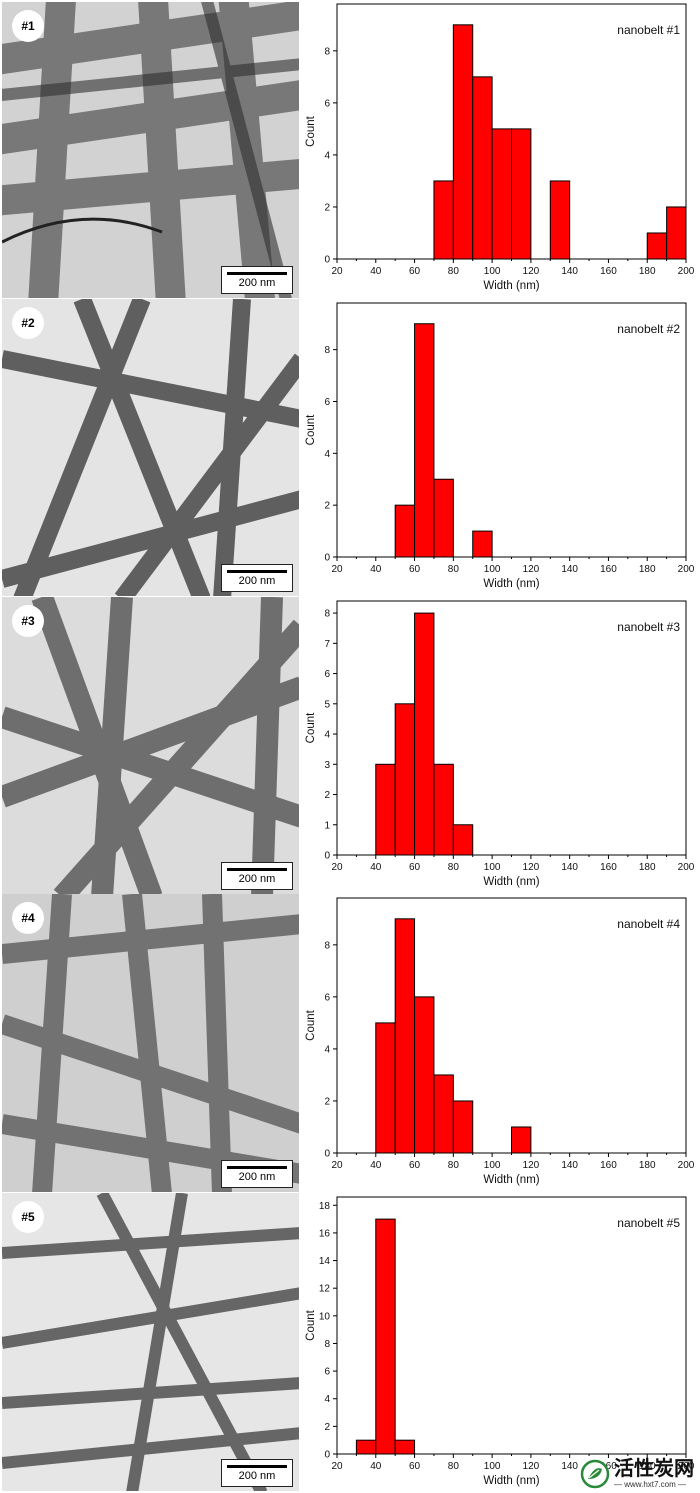 The image size is (700, 1493). Describe the element at coordinates (325, 1289) in the screenshot. I see `y-tick-label: 12` at that location.